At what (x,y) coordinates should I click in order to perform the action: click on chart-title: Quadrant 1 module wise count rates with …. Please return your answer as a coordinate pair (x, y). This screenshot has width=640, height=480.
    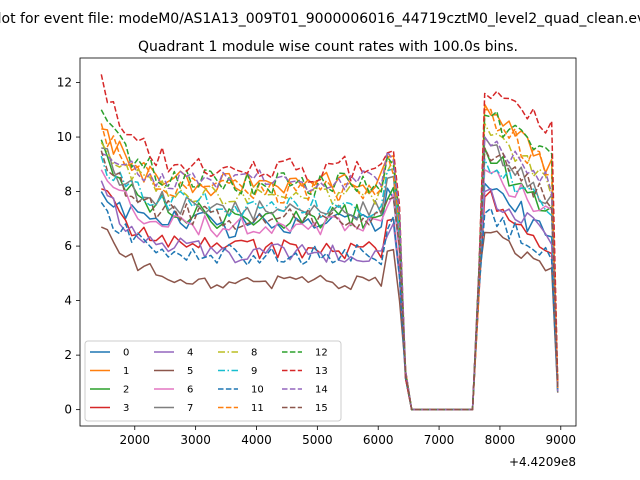
    Looking at the image, I should click on (328, 47).